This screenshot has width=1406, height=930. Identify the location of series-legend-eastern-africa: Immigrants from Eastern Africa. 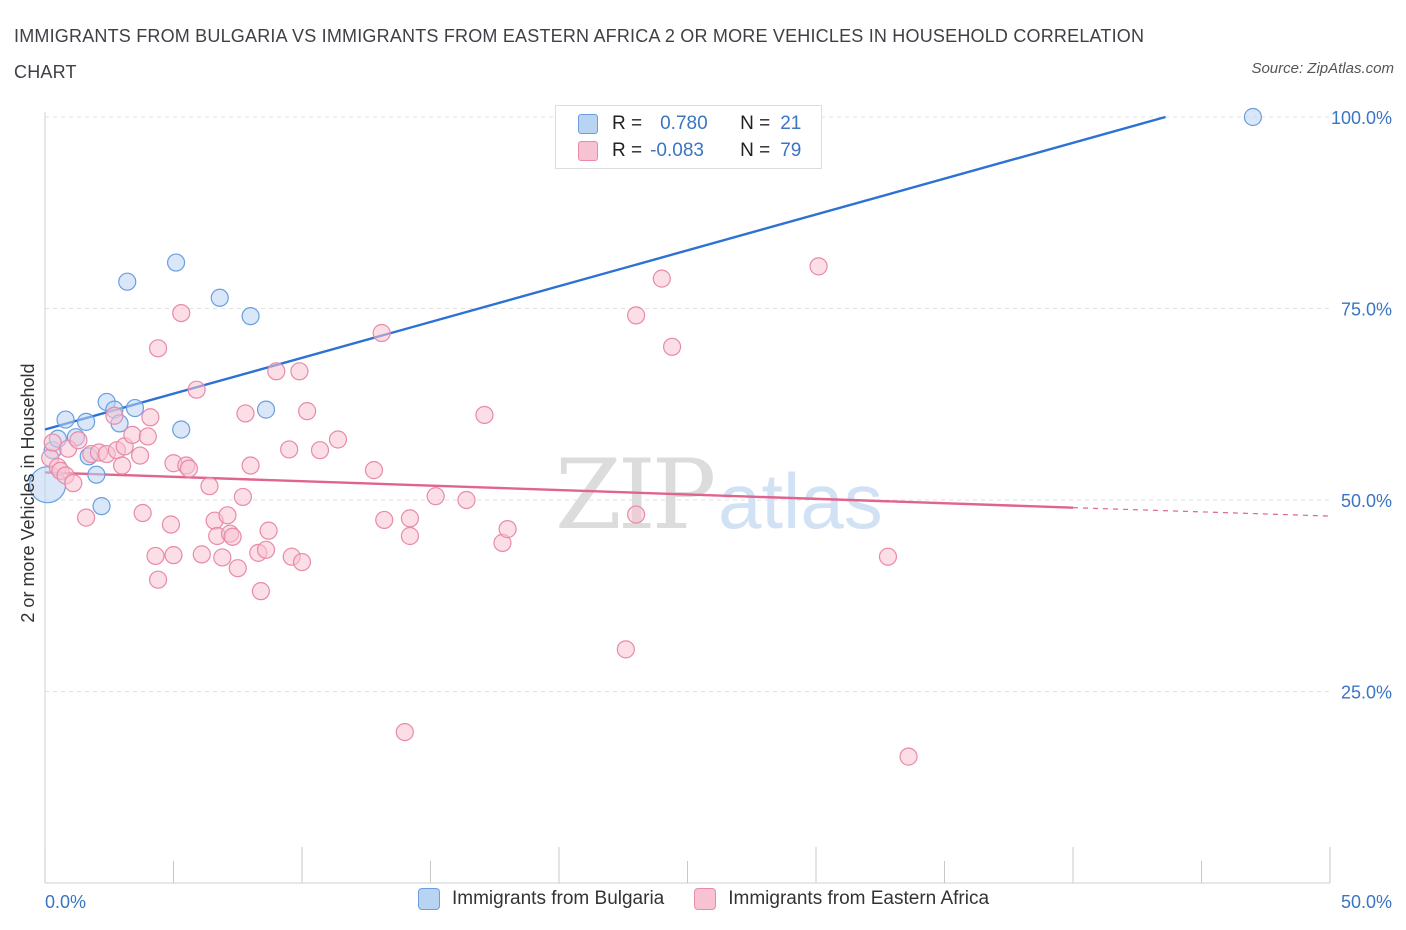
(841, 899).